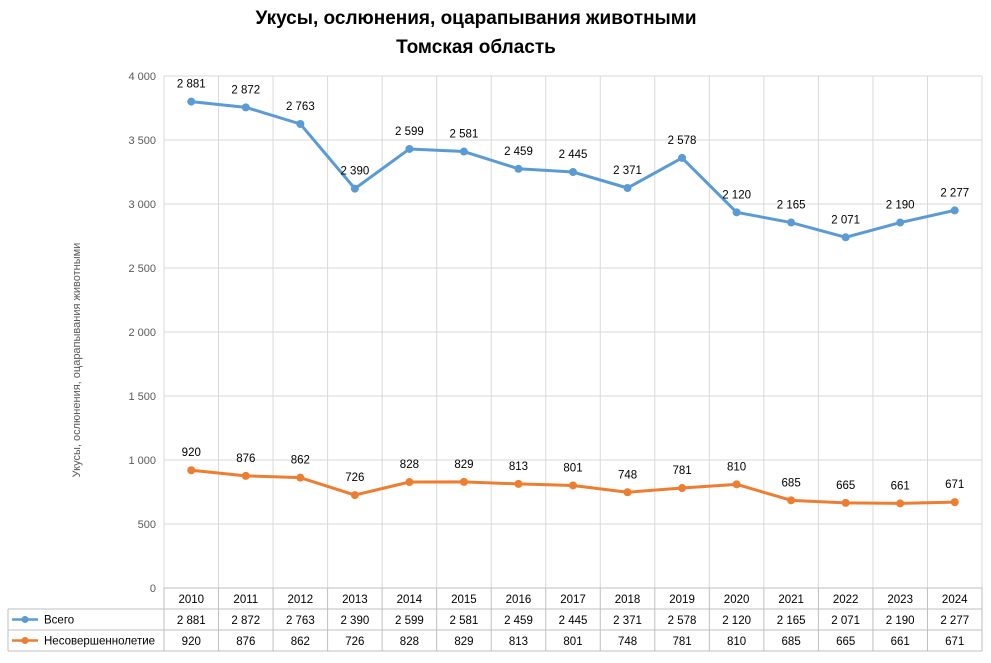  What do you see at coordinates (300, 621) in the screenshot?
I see `table-cell: 2 763` at bounding box center [300, 621].